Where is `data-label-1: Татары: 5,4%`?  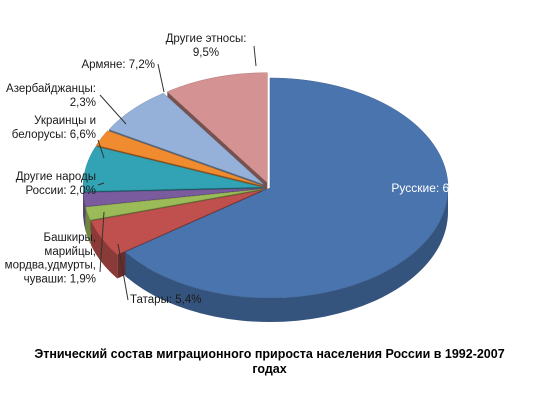 data-label-1: Татары: 5,4% is located at coordinates (165, 300).